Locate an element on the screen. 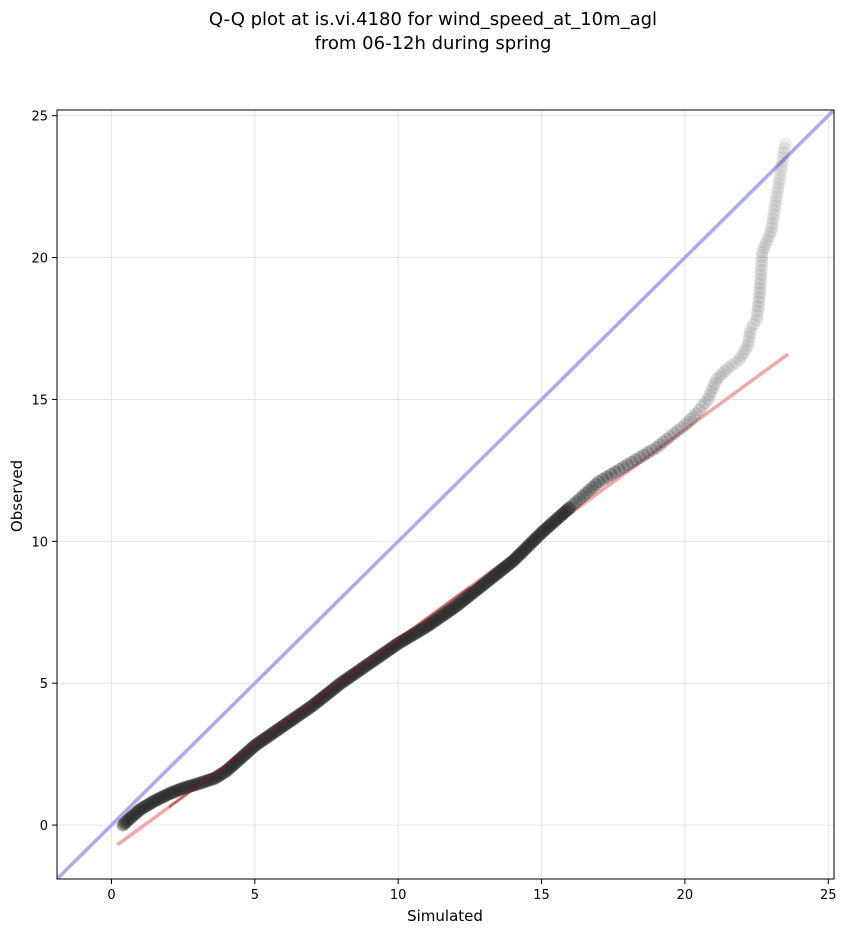  x-tick-label: 0 is located at coordinates (111, 895).